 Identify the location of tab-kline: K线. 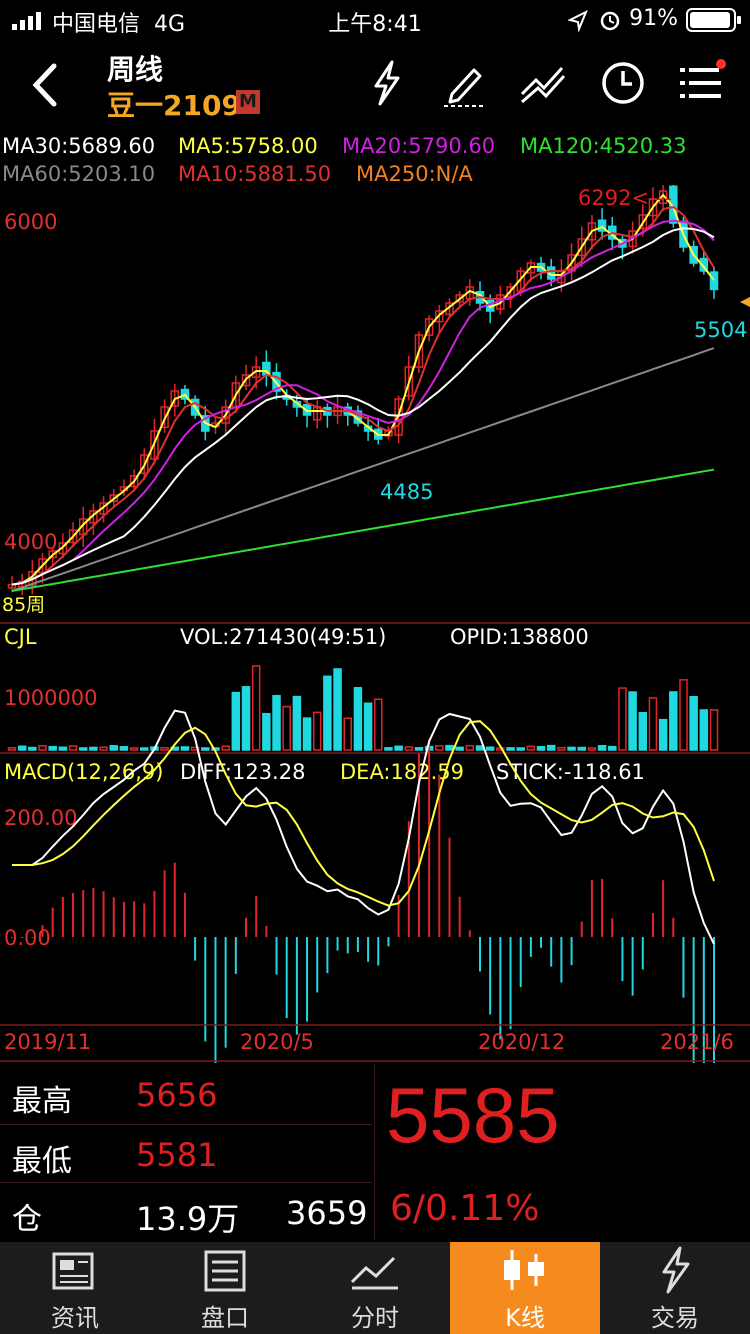
(525, 1288).